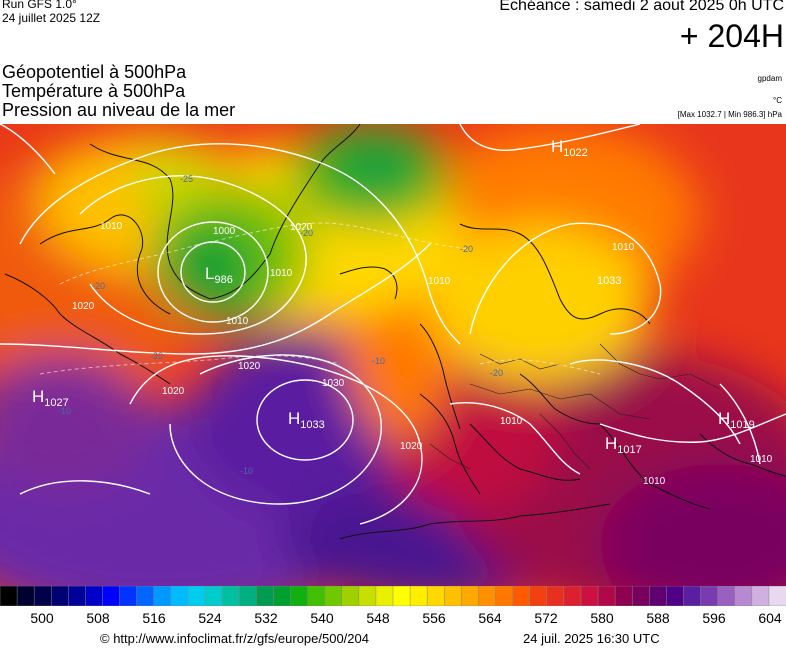 The width and height of the screenshot is (786, 648). What do you see at coordinates (658, 618) in the screenshot?
I see `color-scale-tick: 588` at bounding box center [658, 618].